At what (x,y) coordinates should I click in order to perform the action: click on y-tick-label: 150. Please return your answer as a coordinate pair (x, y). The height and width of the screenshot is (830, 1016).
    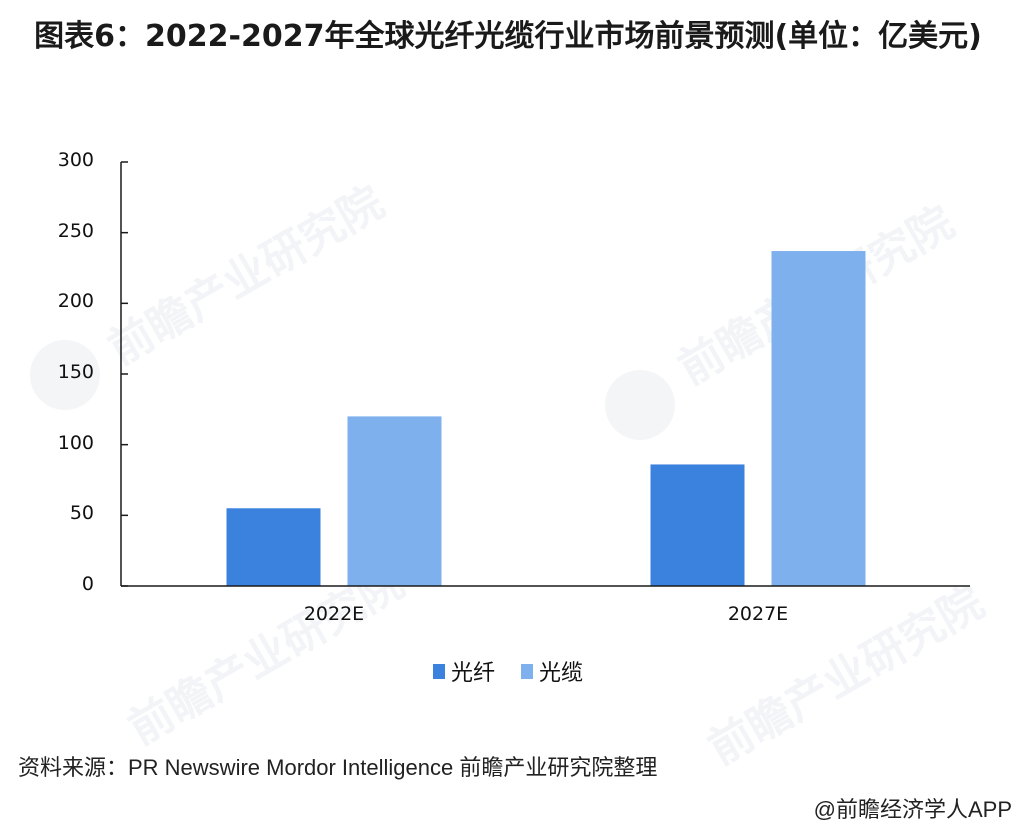
    Looking at the image, I should click on (75, 372).